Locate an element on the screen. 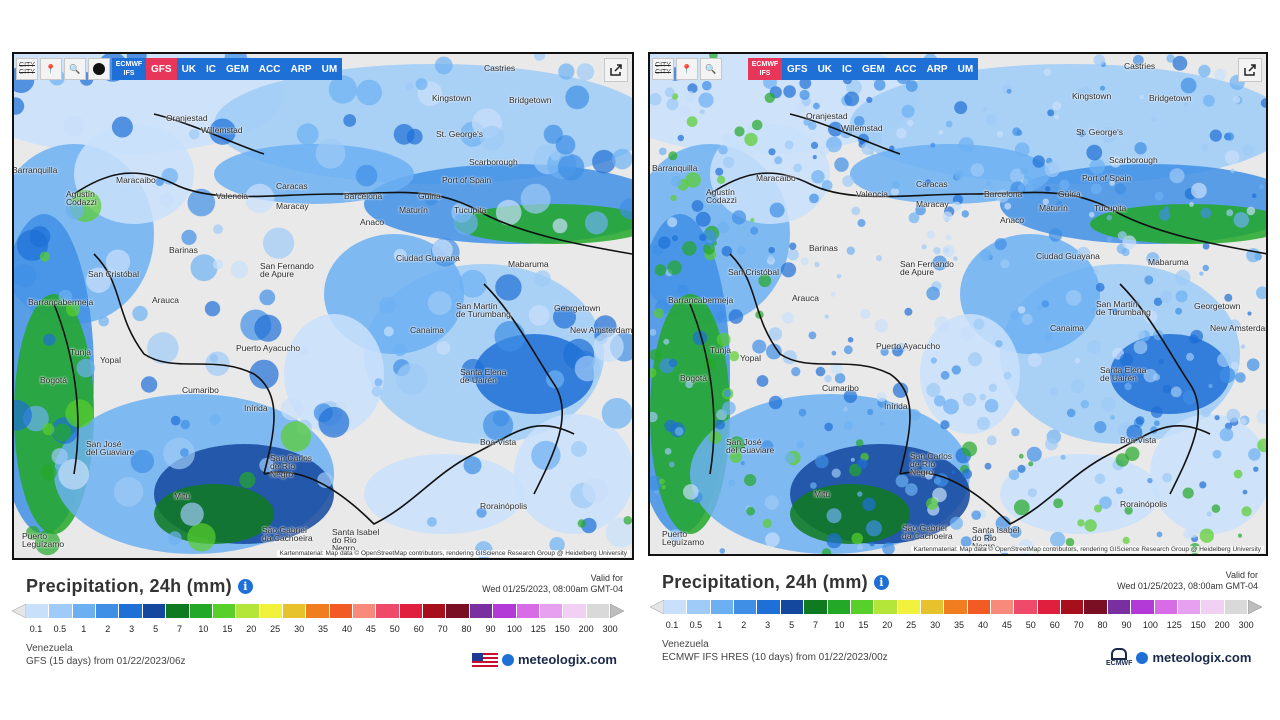 The image size is (1280, 720). city-label: San Carlos de Río Negro is located at coordinates (291, 466).